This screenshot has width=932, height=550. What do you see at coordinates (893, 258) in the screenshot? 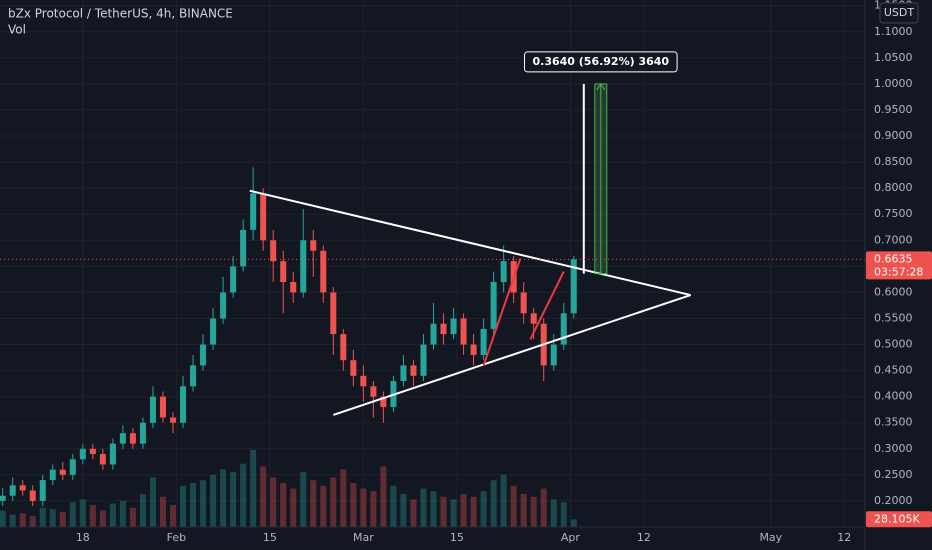
I see `last-price-label: 0.6635` at bounding box center [893, 258].